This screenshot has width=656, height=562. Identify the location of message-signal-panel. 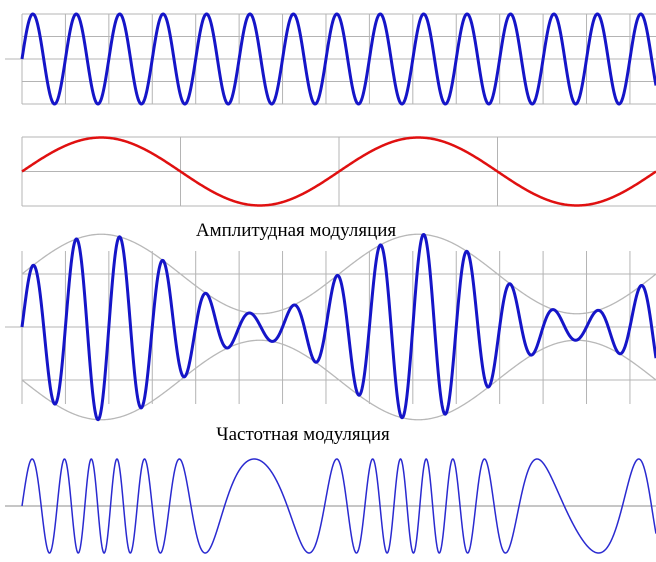
(338, 171).